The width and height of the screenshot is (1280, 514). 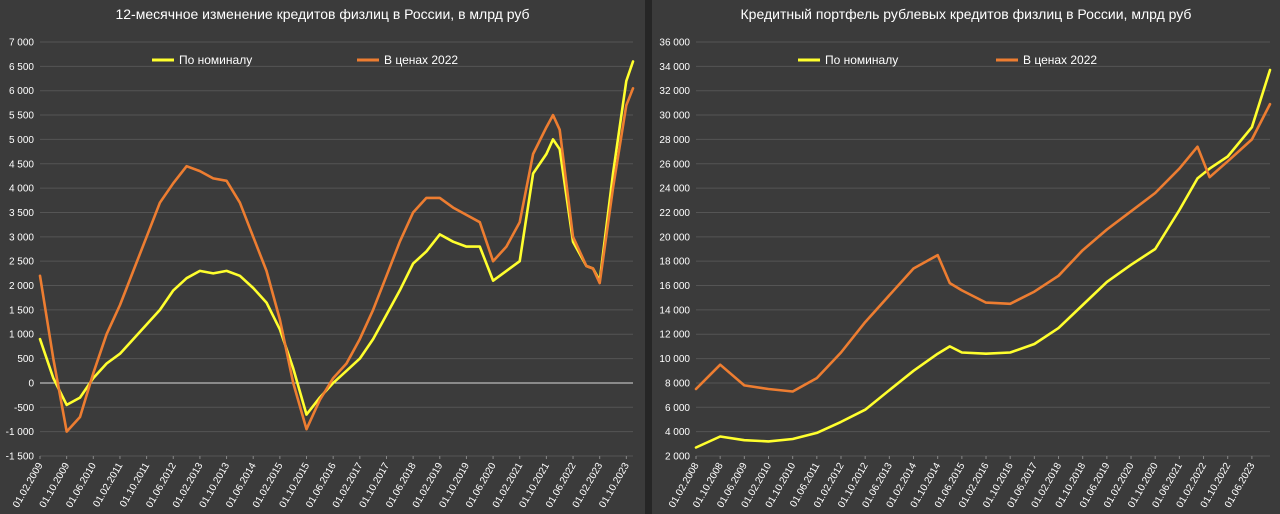 I want to click on y-tick-label: 32 000, so click(x=674, y=91).